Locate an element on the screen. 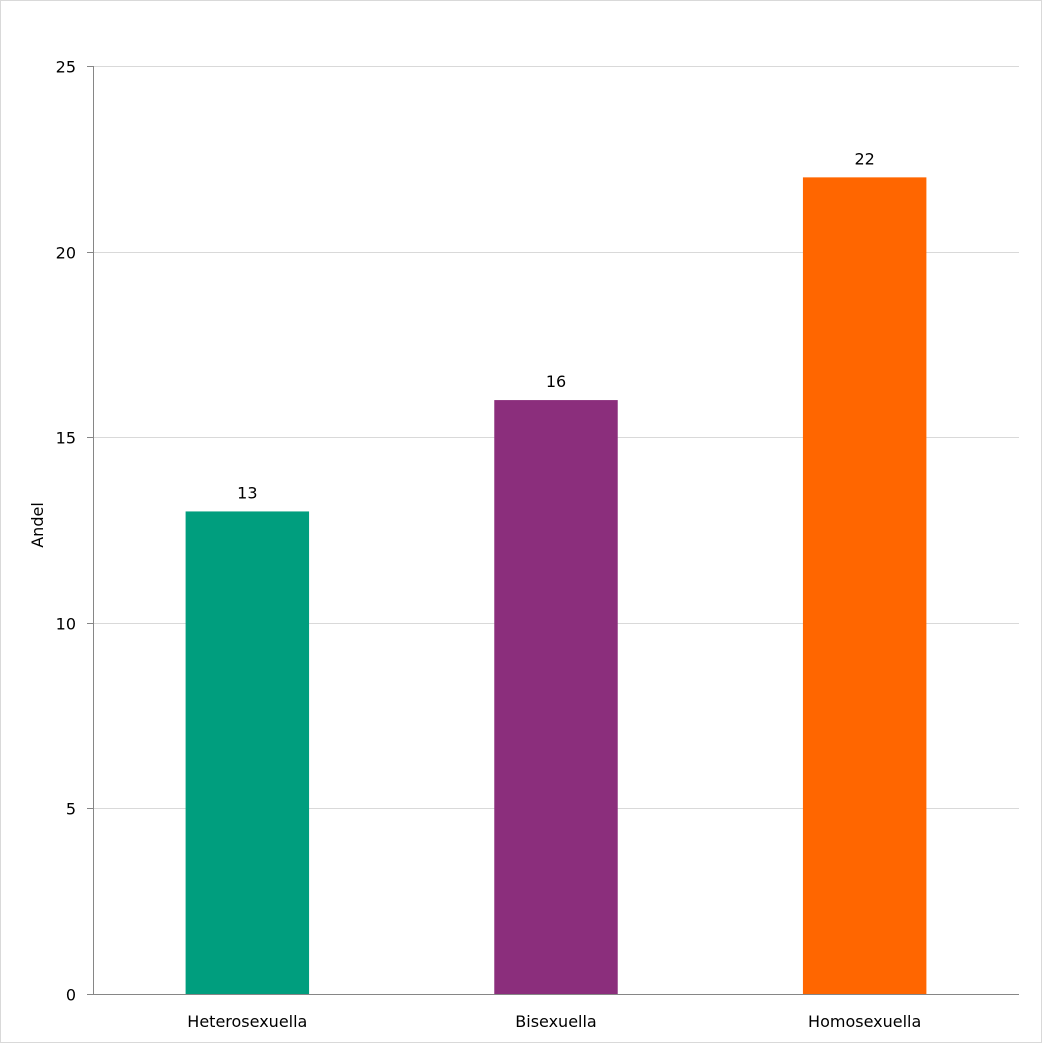  x-tick-label: Heterosexuella is located at coordinates (247, 1021).